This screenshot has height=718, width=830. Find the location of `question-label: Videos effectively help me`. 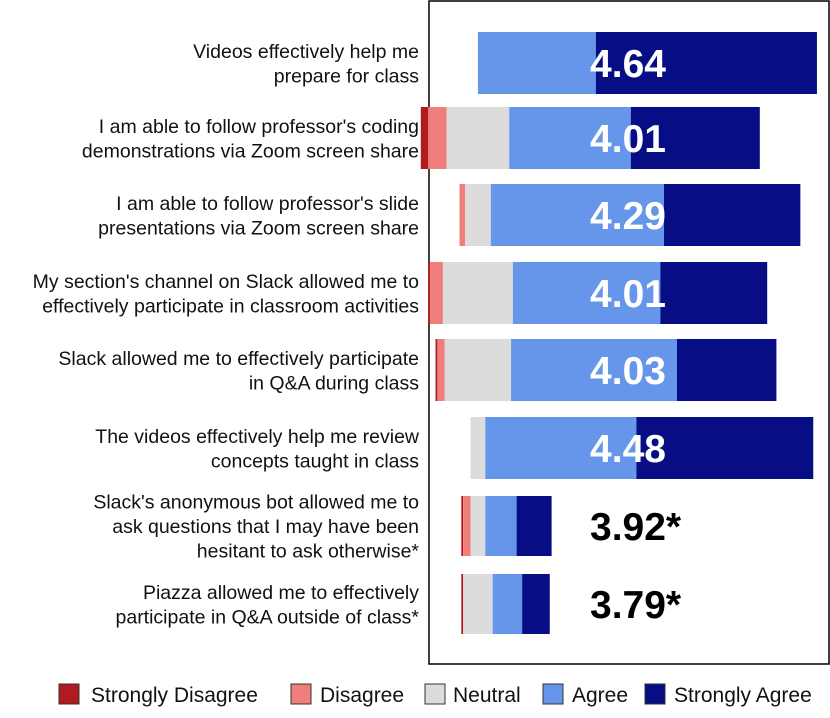

question-label: Videos effectively help me is located at coordinates (306, 52).